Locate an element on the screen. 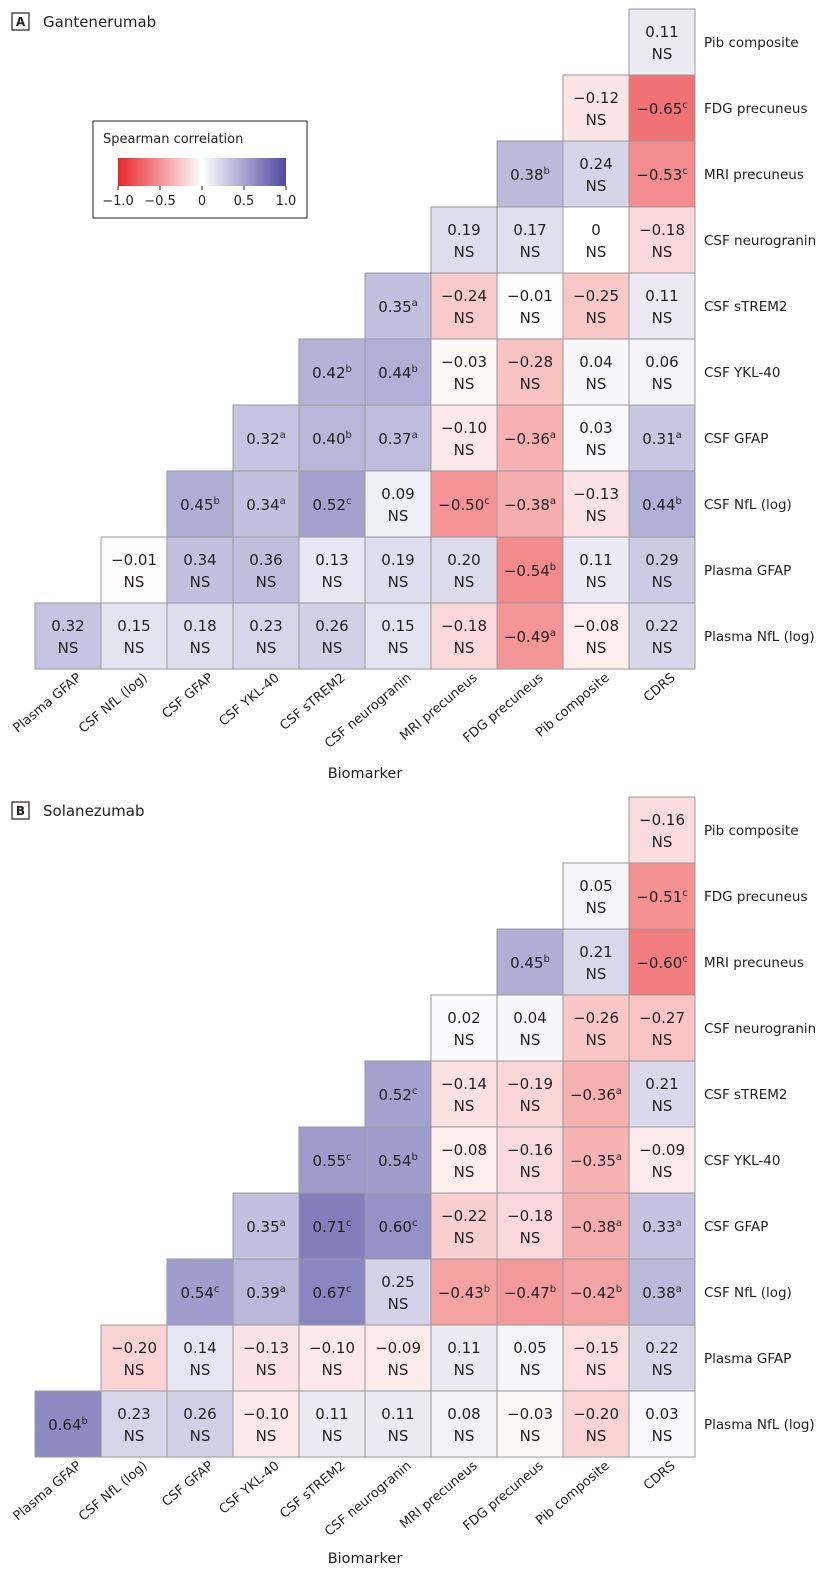 This screenshot has width=817, height=1579. cell-value-label: −0.08 is located at coordinates (596, 626).